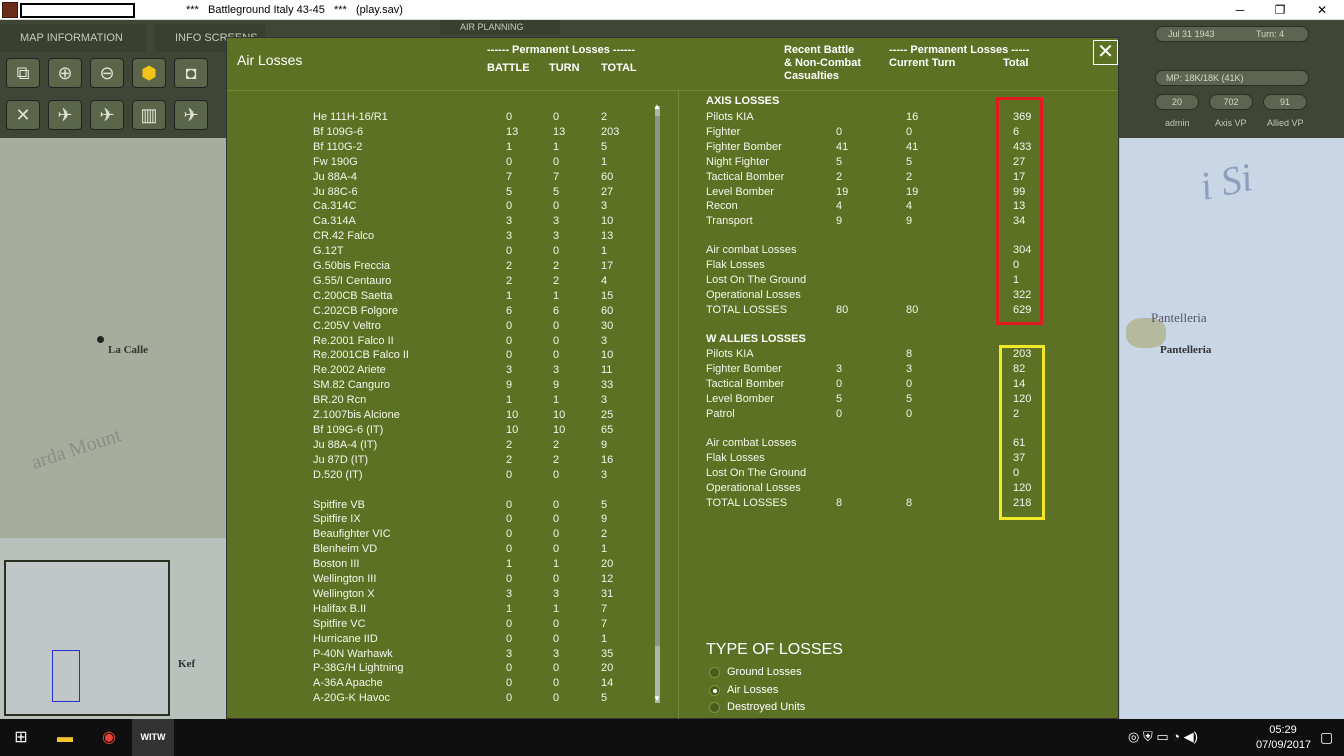  Describe the element at coordinates (607, 668) in the screenshot. I see `total-value: 20` at that location.